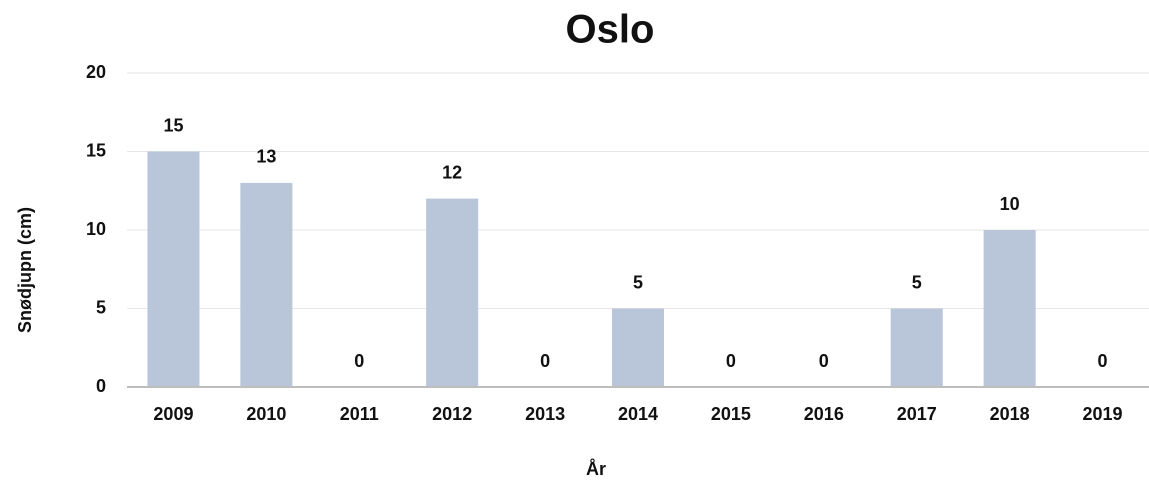 This screenshot has height=485, width=1149. Describe the element at coordinates (173, 414) in the screenshot. I see `x-tick-label: 2009` at that location.